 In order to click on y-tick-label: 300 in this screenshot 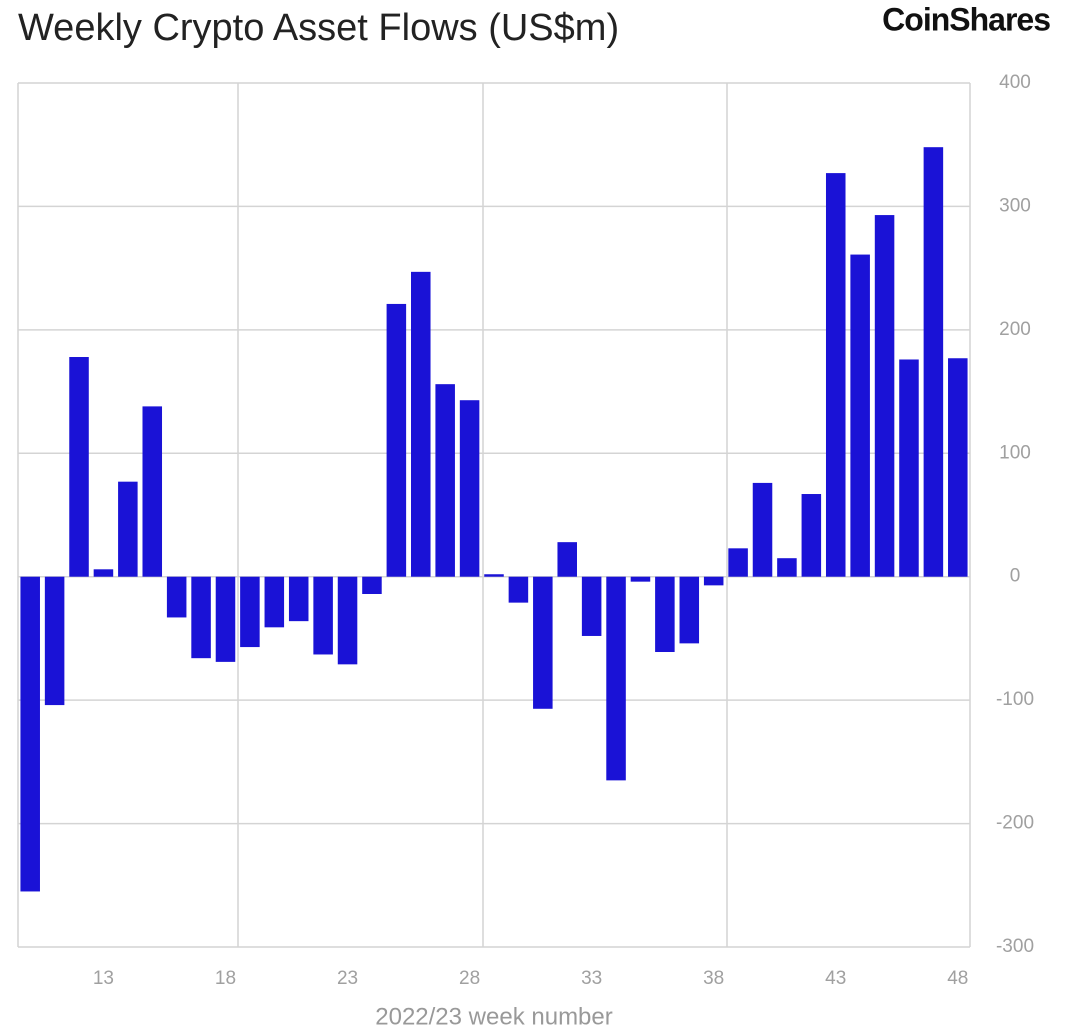, I will do `click(1015, 205)`.